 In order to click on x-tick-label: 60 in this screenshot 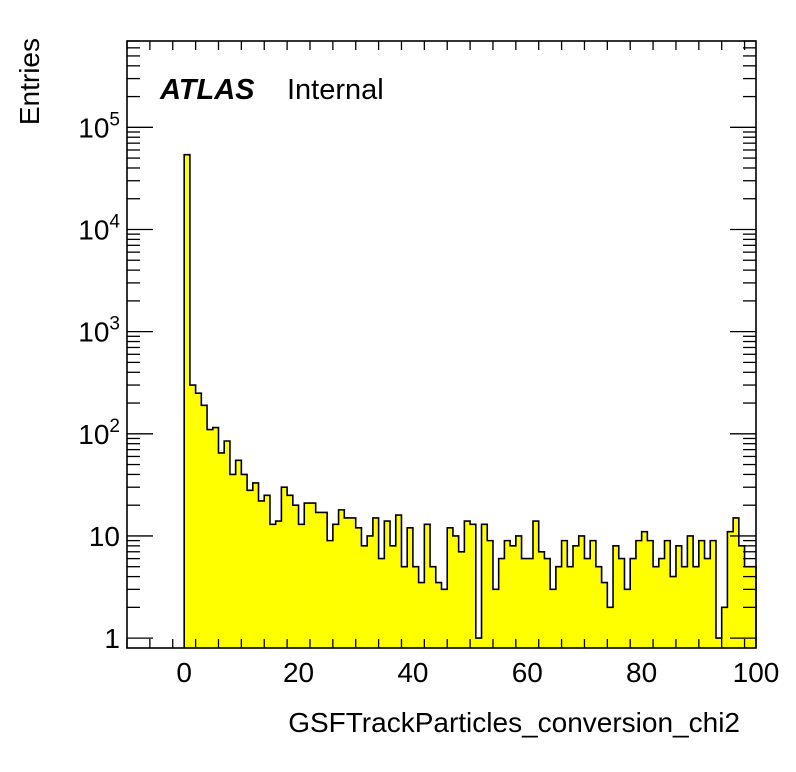, I will do `click(527, 672)`.